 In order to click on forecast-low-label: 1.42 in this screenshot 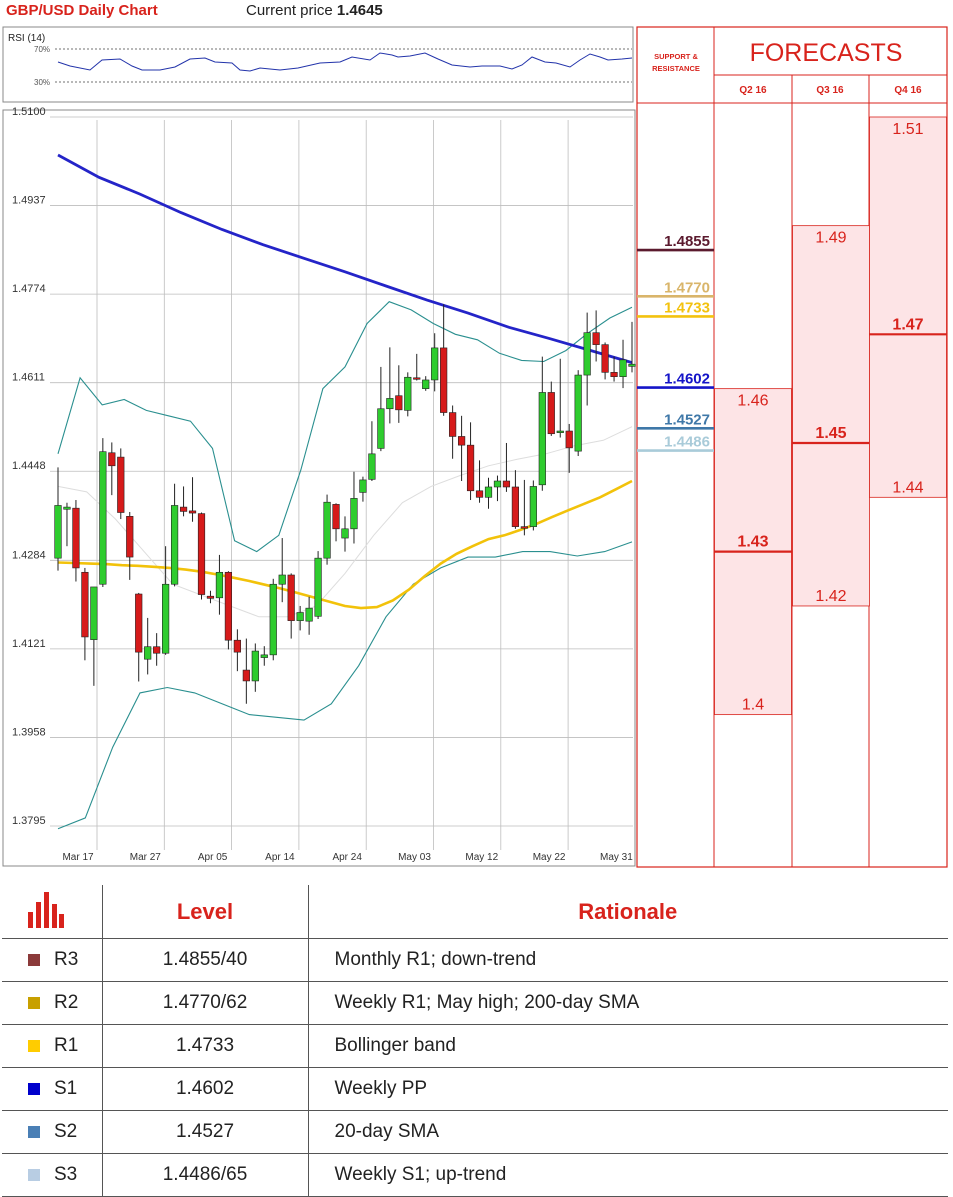, I will do `click(830, 596)`.